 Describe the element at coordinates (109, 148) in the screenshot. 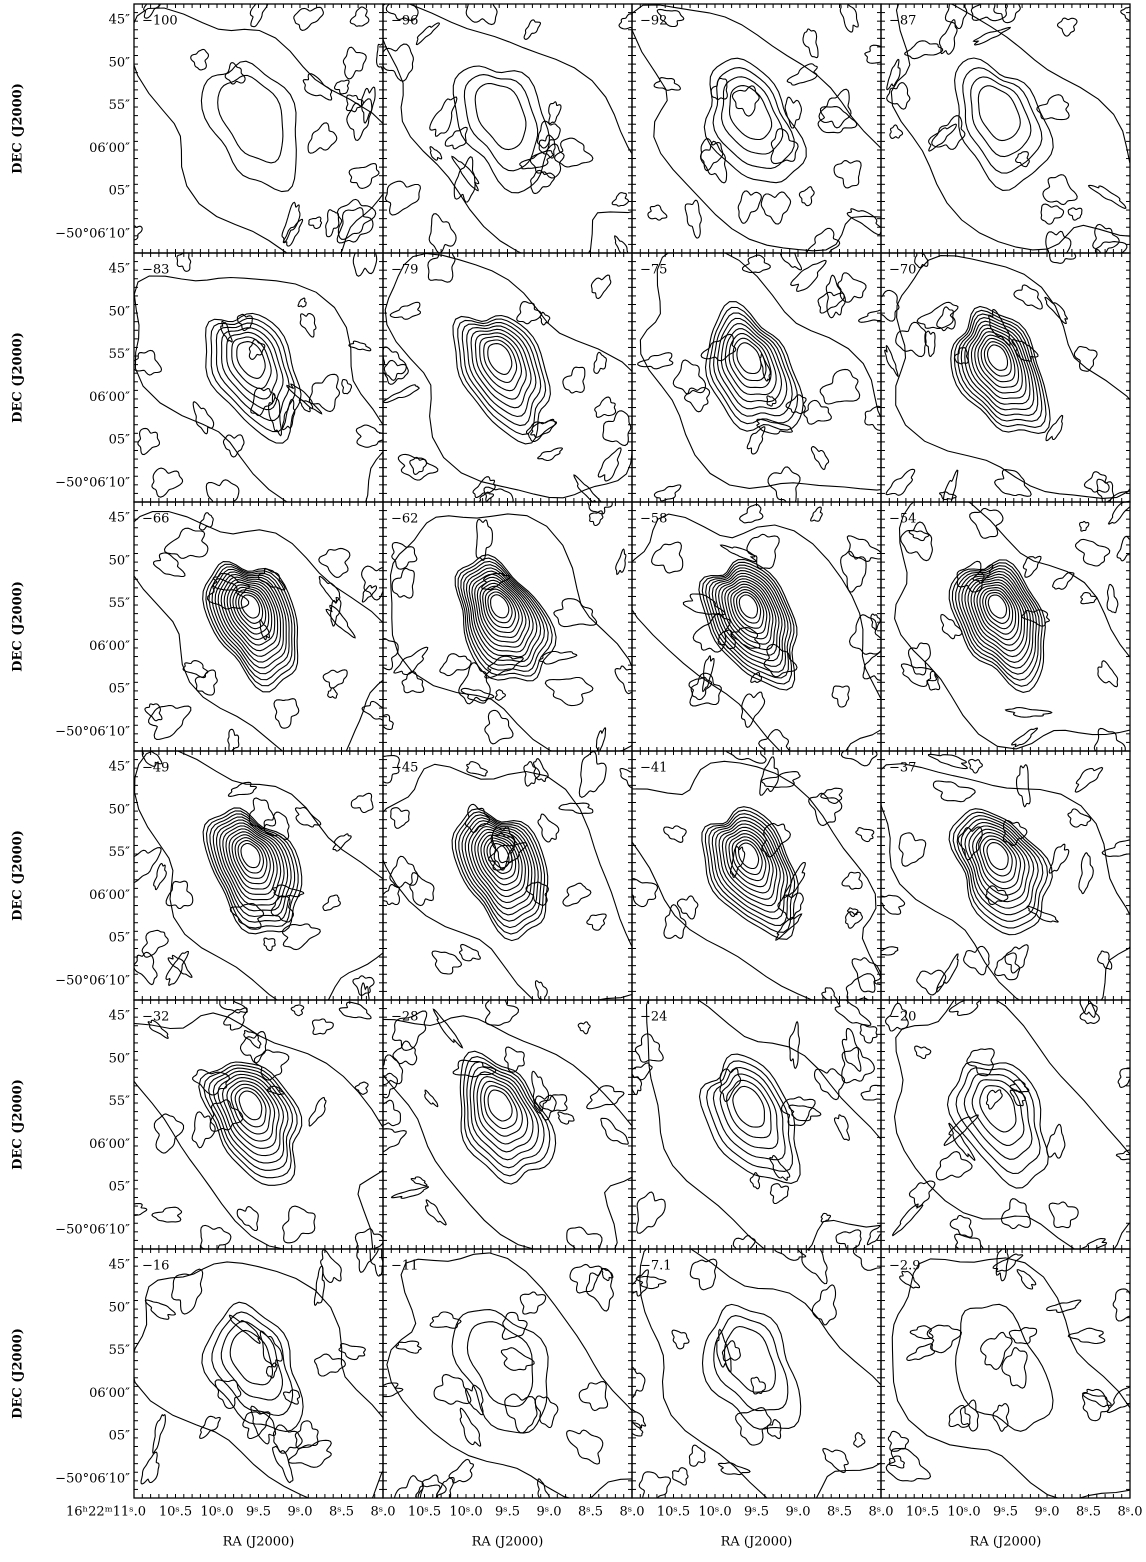

I see `y-tick-label: 06′00″` at that location.